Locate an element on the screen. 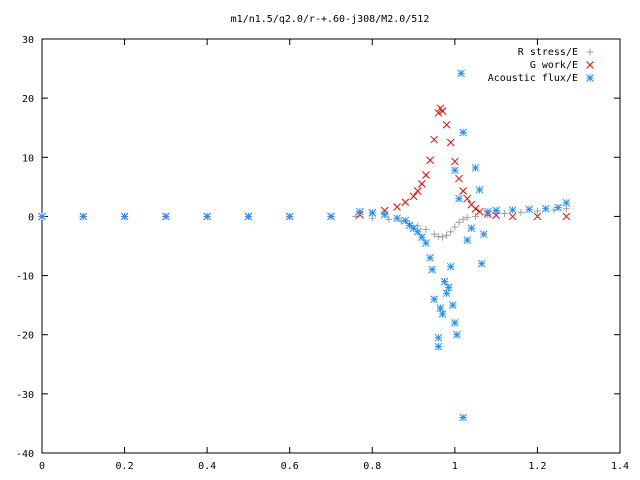 This screenshot has width=640, height=480. legend-label: G work/E is located at coordinates (554, 65).